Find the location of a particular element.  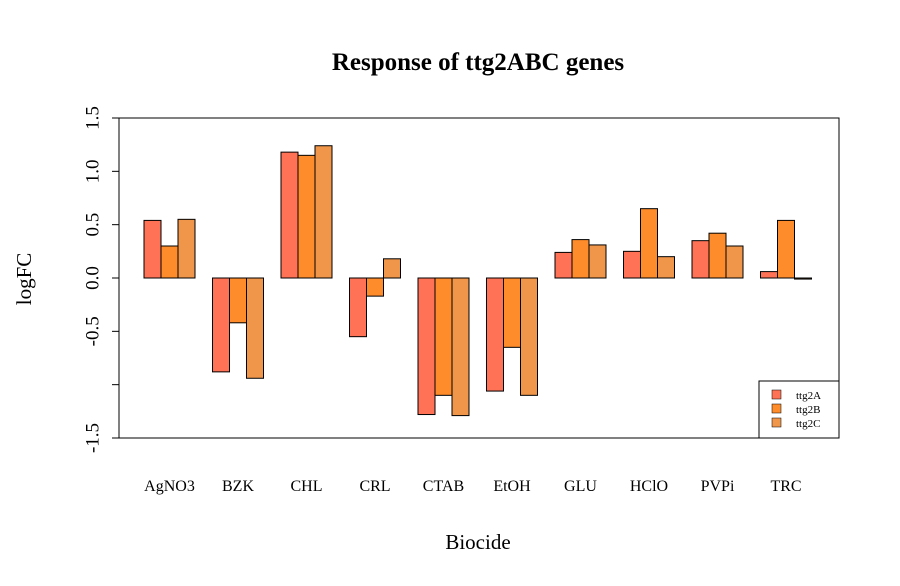

bar-ttg2B-CRL is located at coordinates (375, 287).